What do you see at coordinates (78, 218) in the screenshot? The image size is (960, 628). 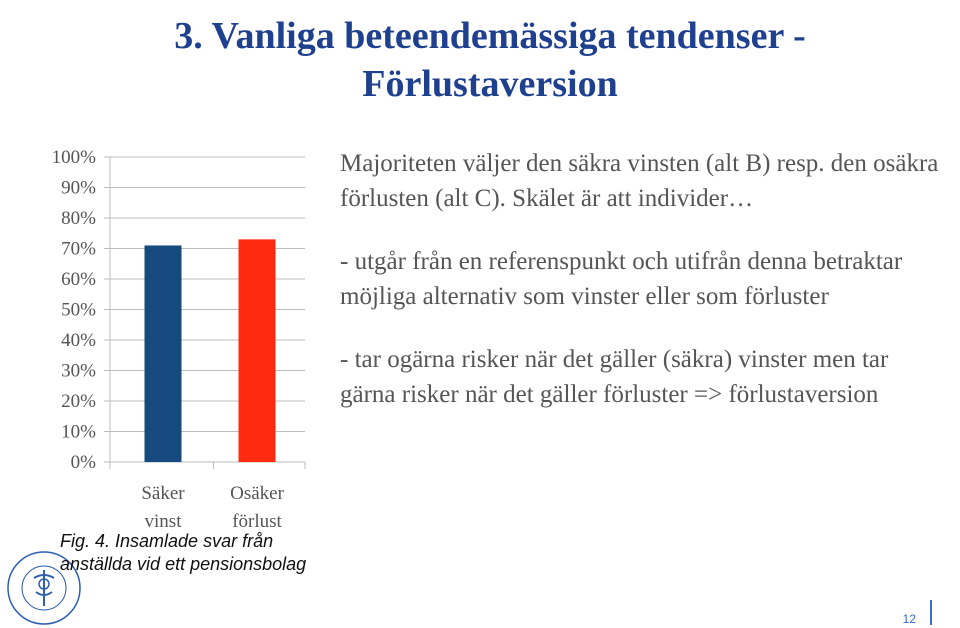 I see `y-tick-label: 80%` at bounding box center [78, 218].